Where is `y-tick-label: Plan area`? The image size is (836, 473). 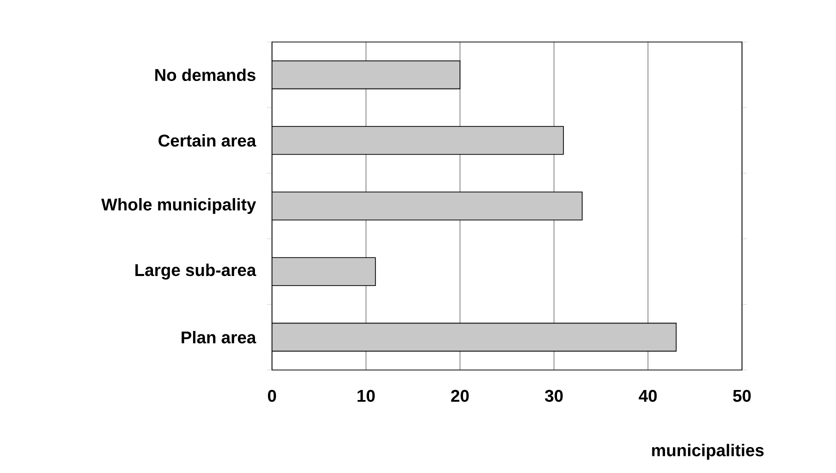 y-tick-label: Plan area is located at coordinates (219, 337).